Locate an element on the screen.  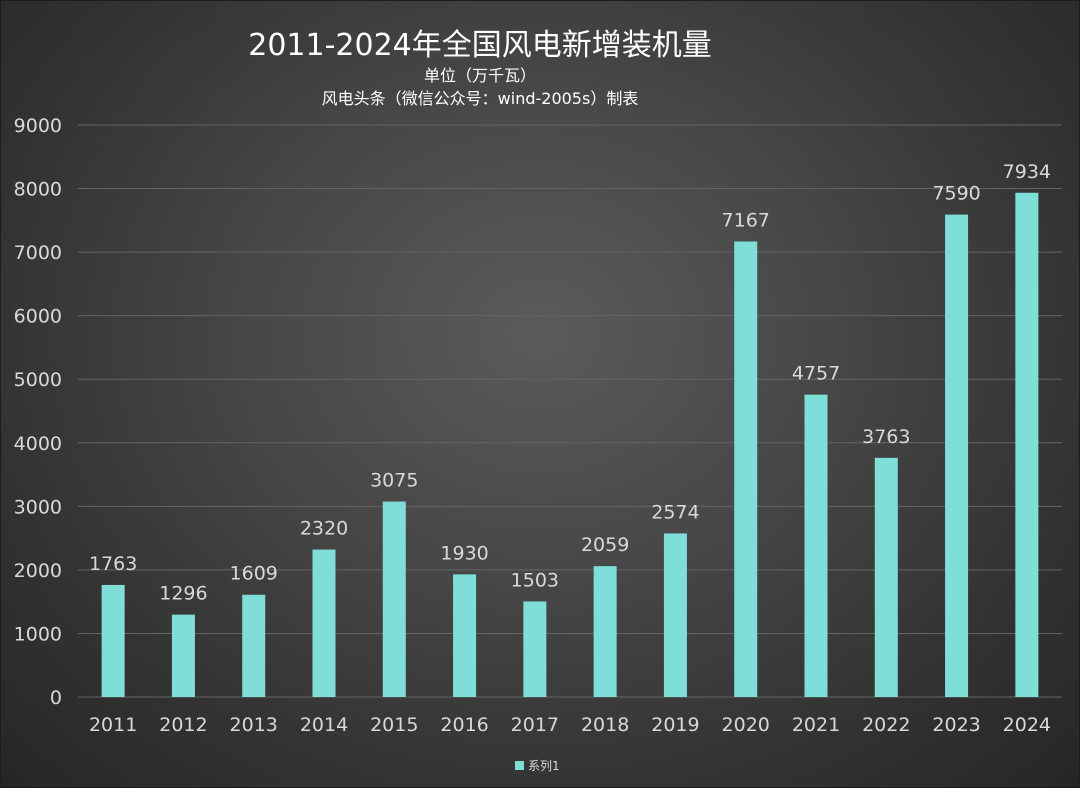
y-tick-label: 2000 is located at coordinates (38, 571).